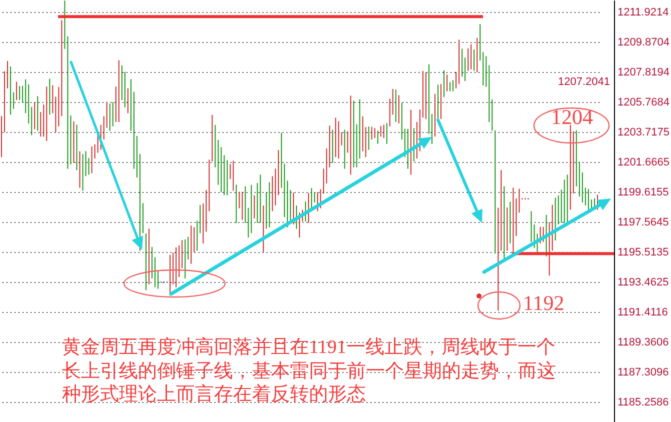 The width and height of the screenshot is (671, 422). I want to click on y-tick-label: 1187.3096, so click(643, 372).